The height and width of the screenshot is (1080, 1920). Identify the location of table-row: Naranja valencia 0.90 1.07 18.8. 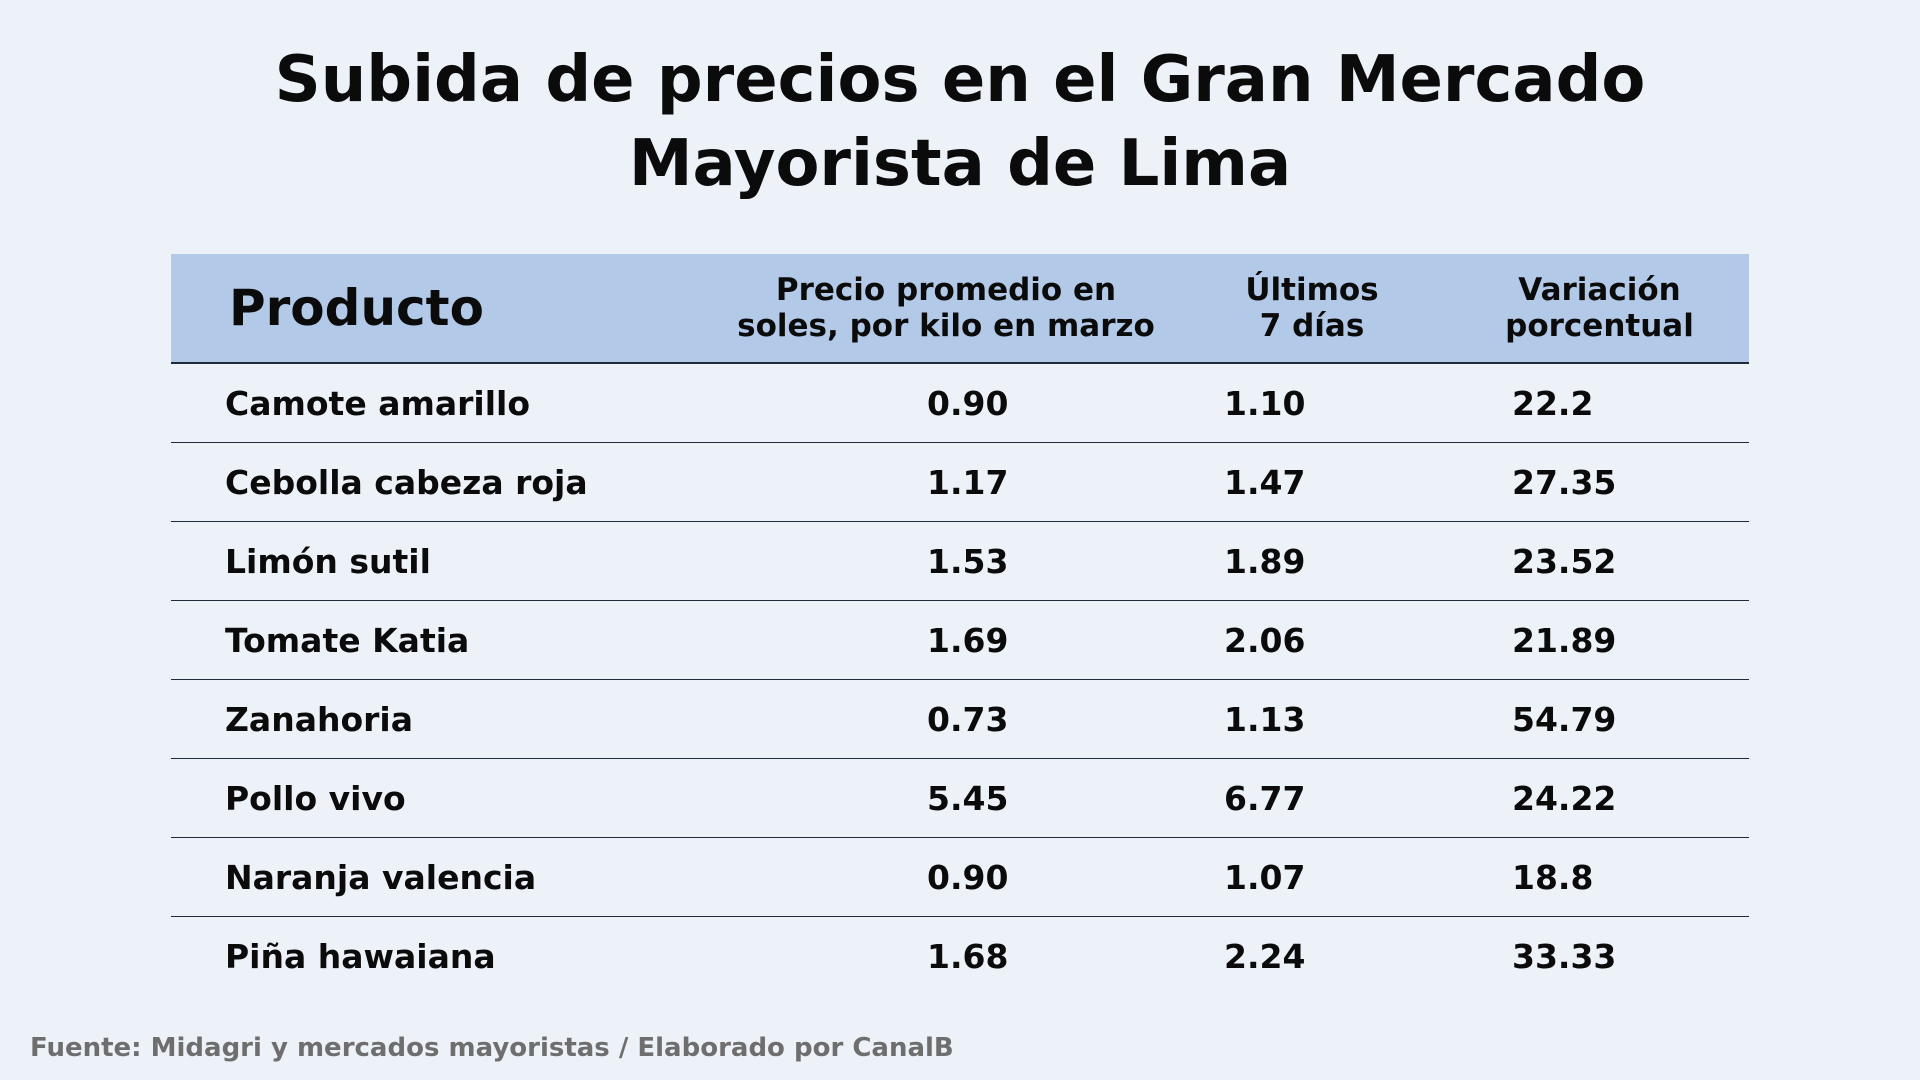
(960, 877).